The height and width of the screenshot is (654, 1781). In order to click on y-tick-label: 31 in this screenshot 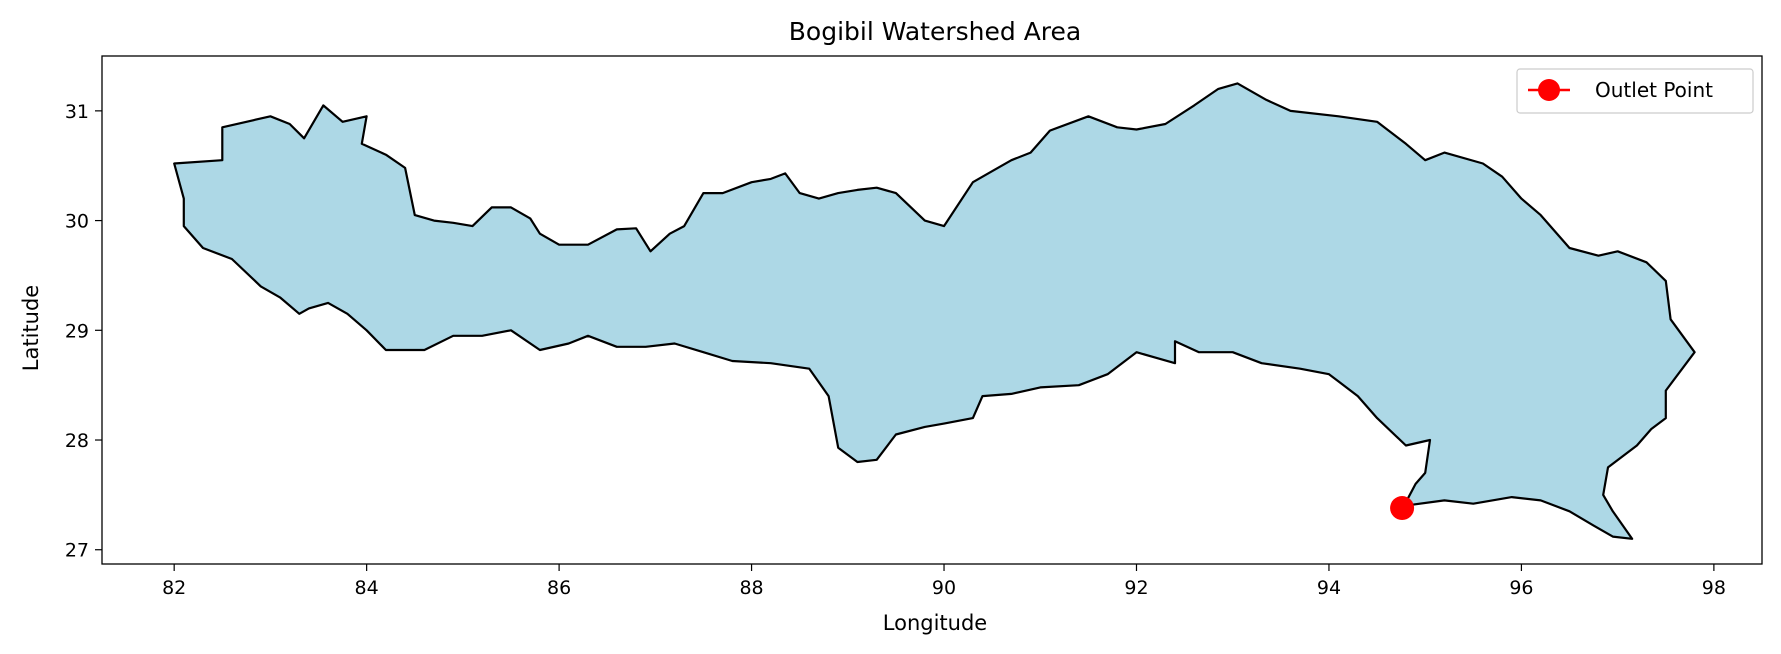, I will do `click(77, 112)`.